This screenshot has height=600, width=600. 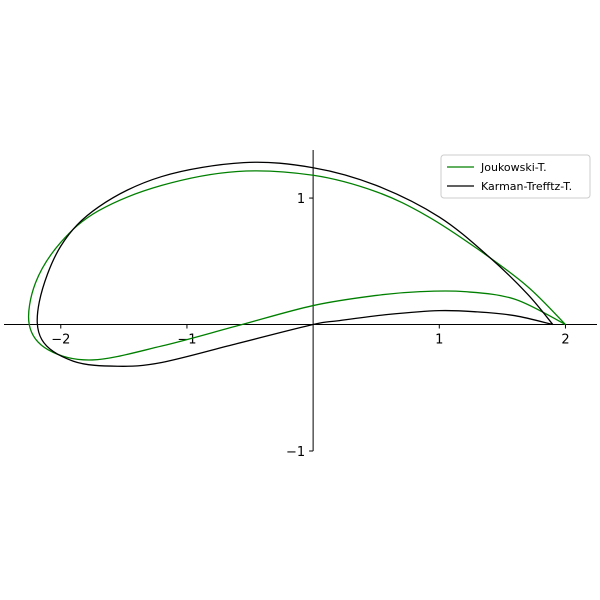 I want to click on legend-box, so click(x=515, y=176).